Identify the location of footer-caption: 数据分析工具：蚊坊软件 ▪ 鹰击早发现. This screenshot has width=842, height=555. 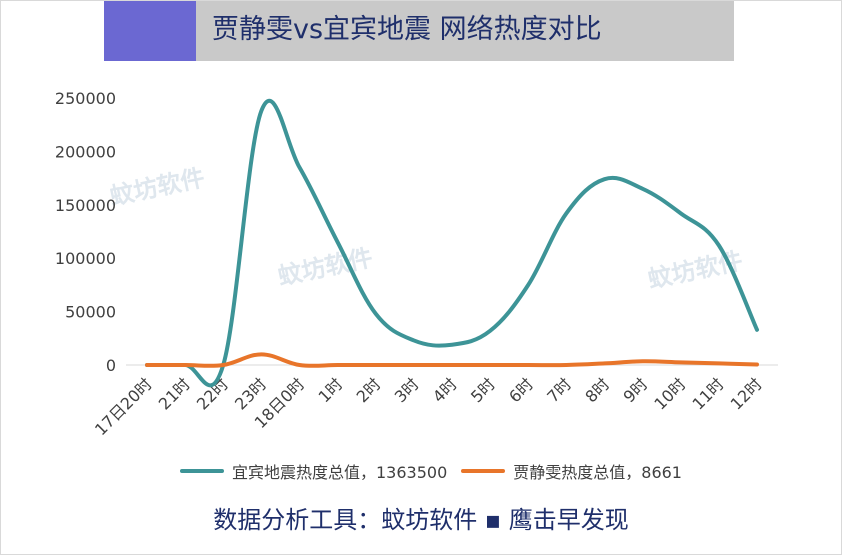
(421, 520).